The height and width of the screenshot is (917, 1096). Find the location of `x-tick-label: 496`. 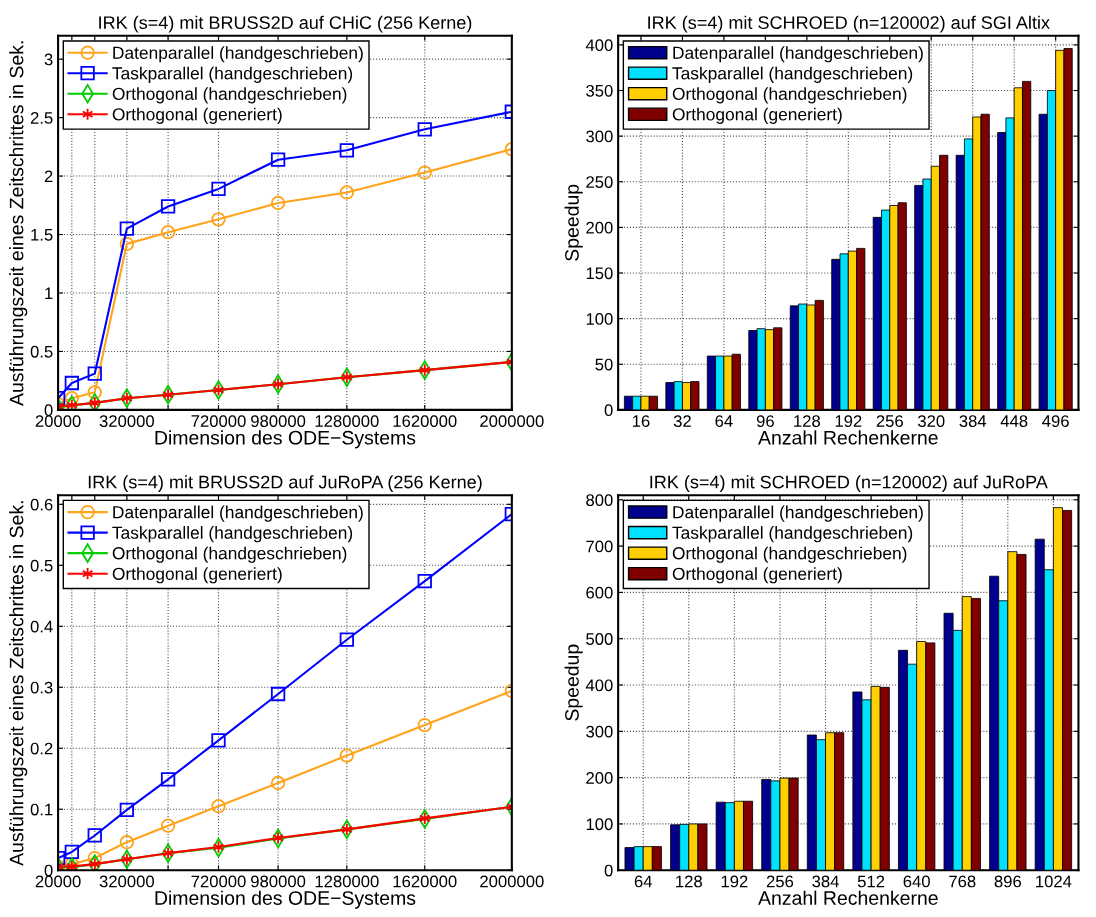

x-tick-label: 496 is located at coordinates (1055, 421).